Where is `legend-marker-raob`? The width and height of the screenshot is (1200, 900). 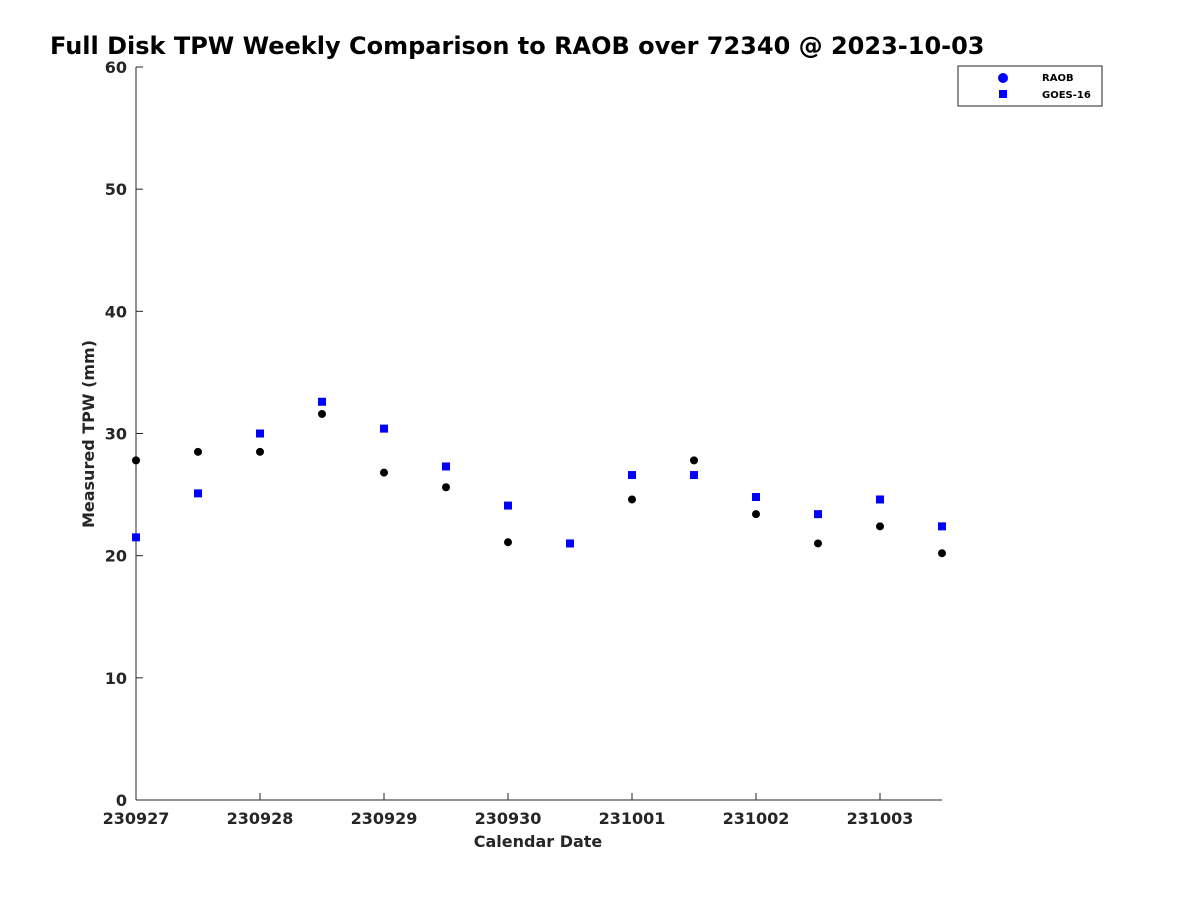 legend-marker-raob is located at coordinates (1003, 78).